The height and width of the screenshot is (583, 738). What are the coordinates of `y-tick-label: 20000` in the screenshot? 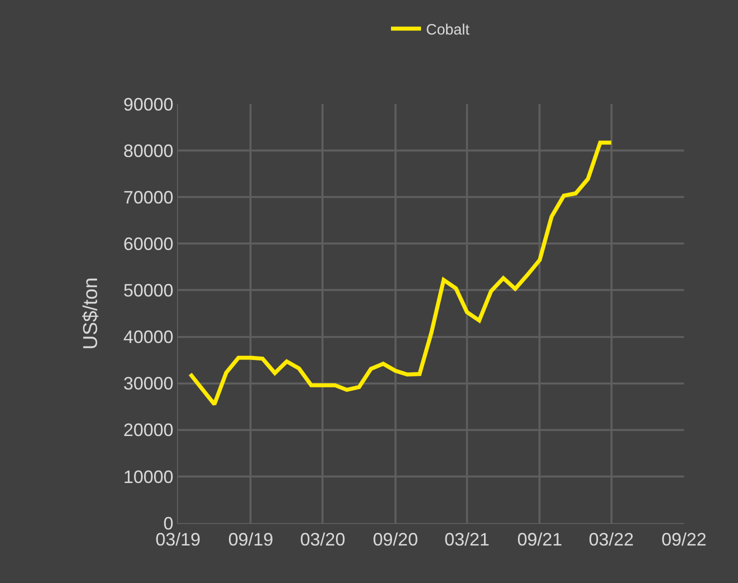 It's located at (148, 430).